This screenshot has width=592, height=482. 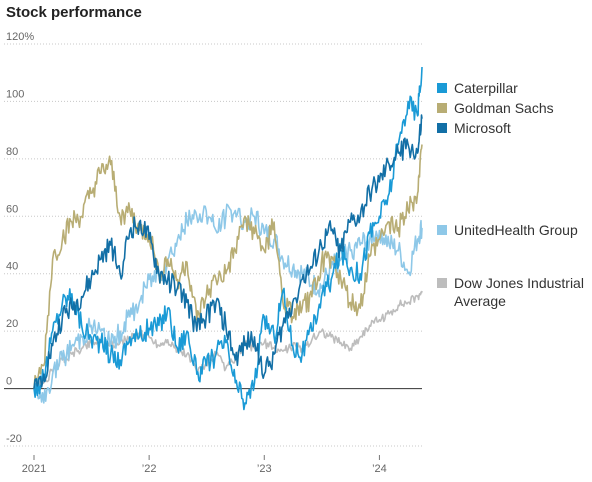 What do you see at coordinates (12, 324) in the screenshot?
I see `y-tick-label: 20` at bounding box center [12, 324].